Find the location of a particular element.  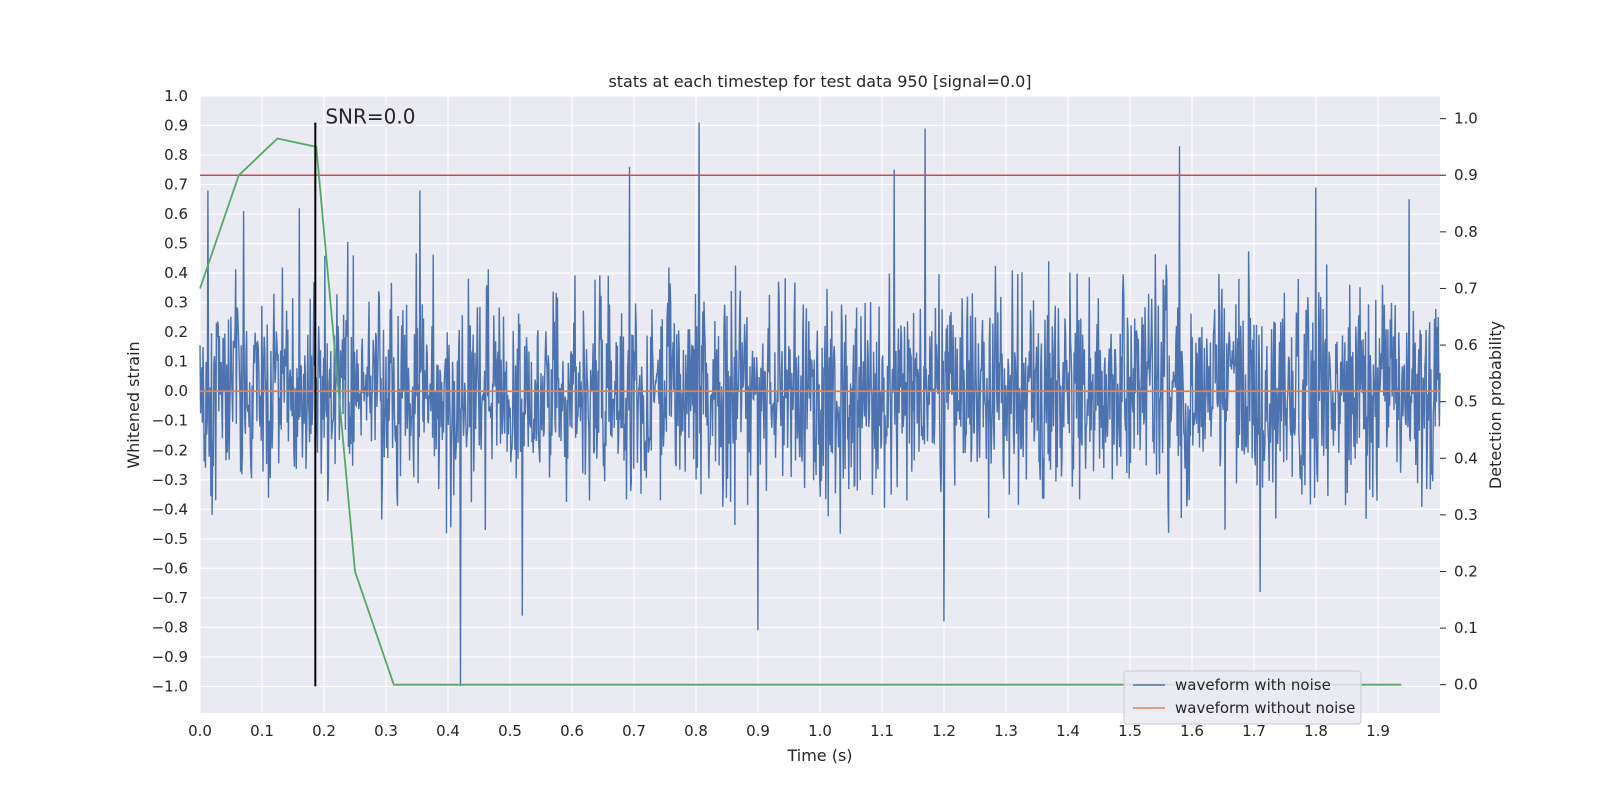

y-tick-label: −0.5 is located at coordinates (170, 539).